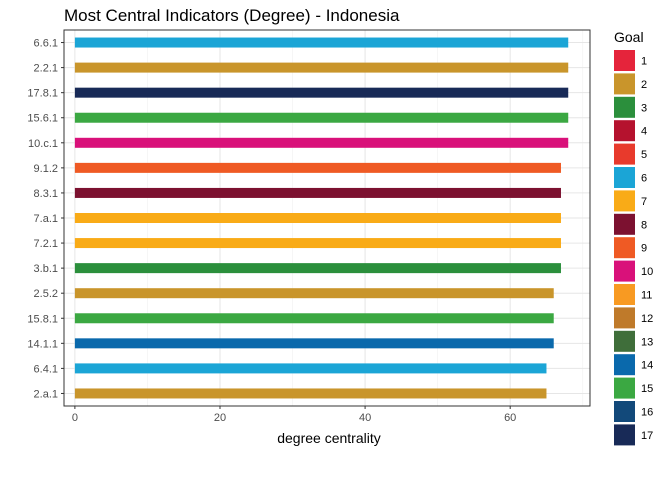  I want to click on y-tick-label: 15.6.1, so click(42, 119).